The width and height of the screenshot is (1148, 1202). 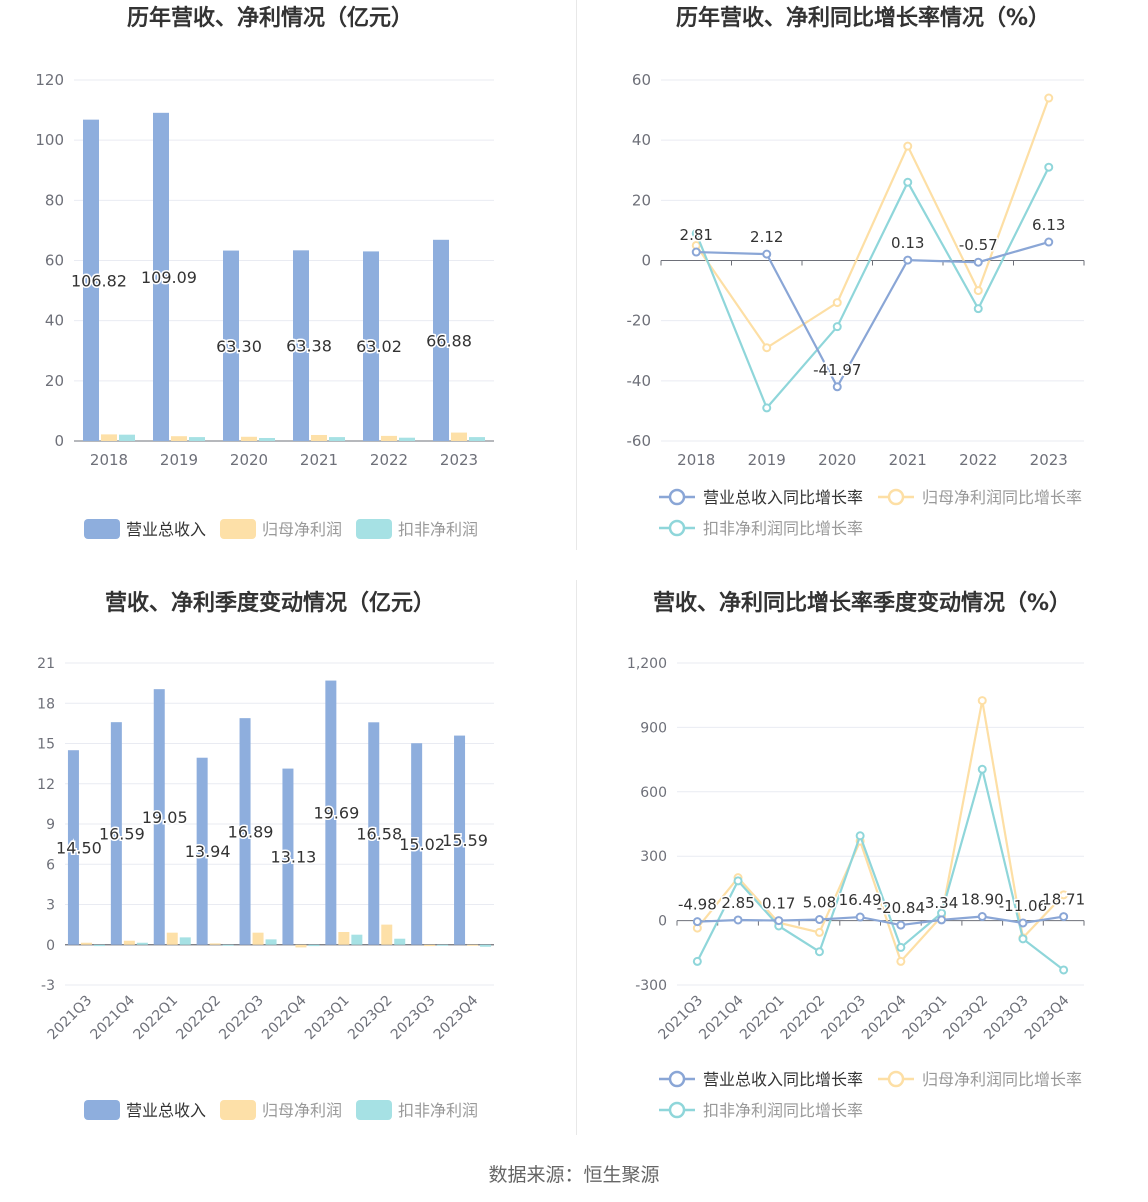 I want to click on x-tick-label: 2018, so click(x=109, y=460).